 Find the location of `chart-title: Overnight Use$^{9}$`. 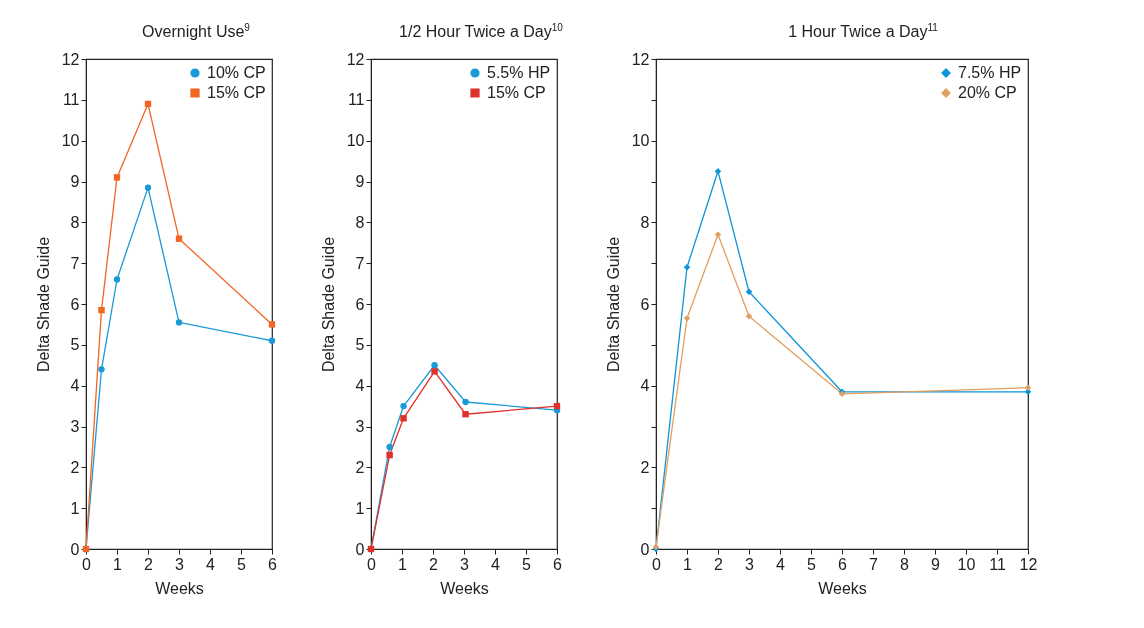

chart-title: Overnight Use$^{9}$ is located at coordinates (196, 32).